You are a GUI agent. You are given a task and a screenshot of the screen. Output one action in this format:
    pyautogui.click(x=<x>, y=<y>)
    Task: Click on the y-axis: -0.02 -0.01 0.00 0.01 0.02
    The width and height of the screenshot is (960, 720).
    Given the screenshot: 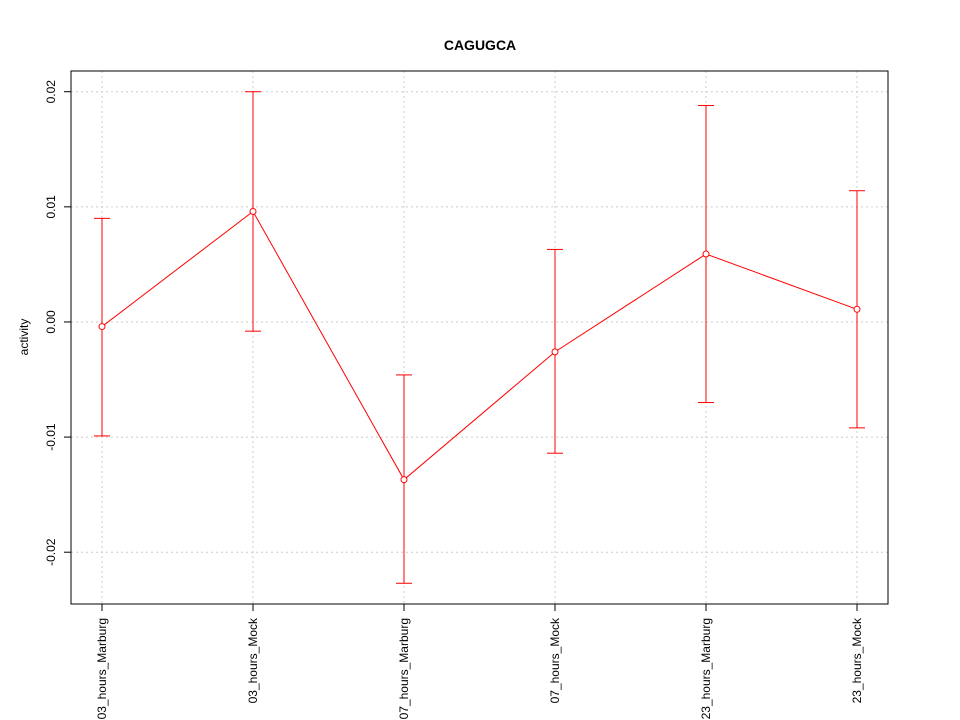 What is the action you would take?
    pyautogui.click(x=58, y=323)
    